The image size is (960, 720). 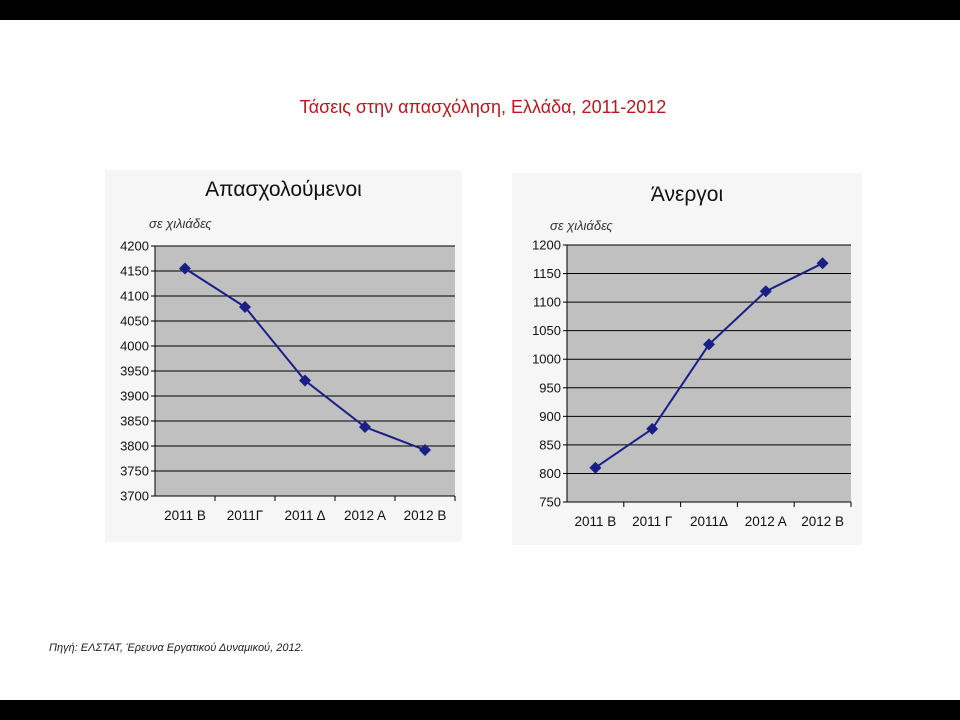 I want to click on y-tick-label: 3950, so click(x=134, y=371).